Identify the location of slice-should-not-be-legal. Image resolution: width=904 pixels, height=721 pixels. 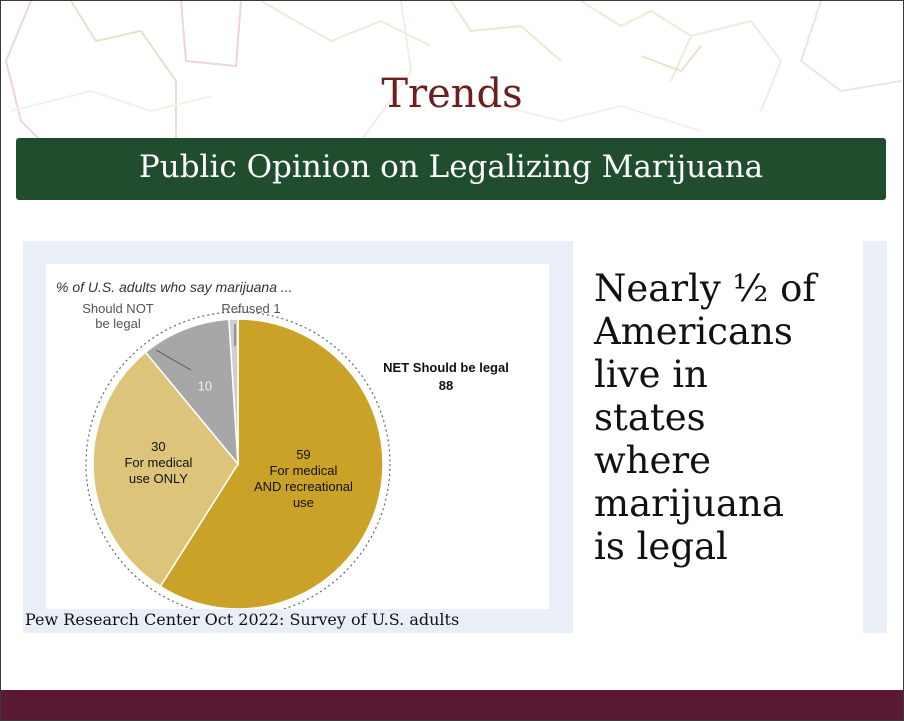
(191, 392).